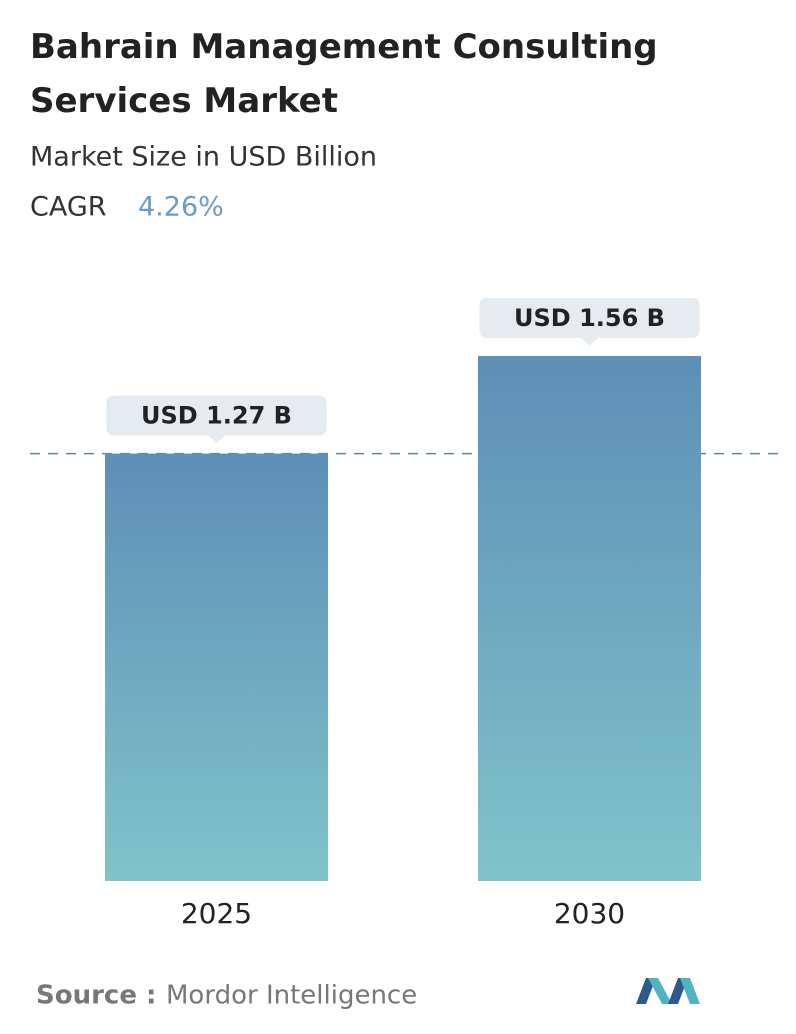  Describe the element at coordinates (96, 996) in the screenshot. I see `source-label: Source :` at that location.